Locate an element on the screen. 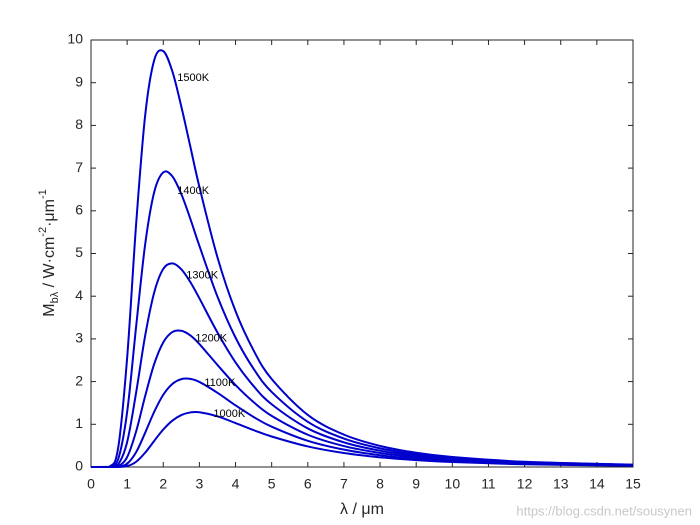  y-axis-label-part: -2 is located at coordinates (43, 232).